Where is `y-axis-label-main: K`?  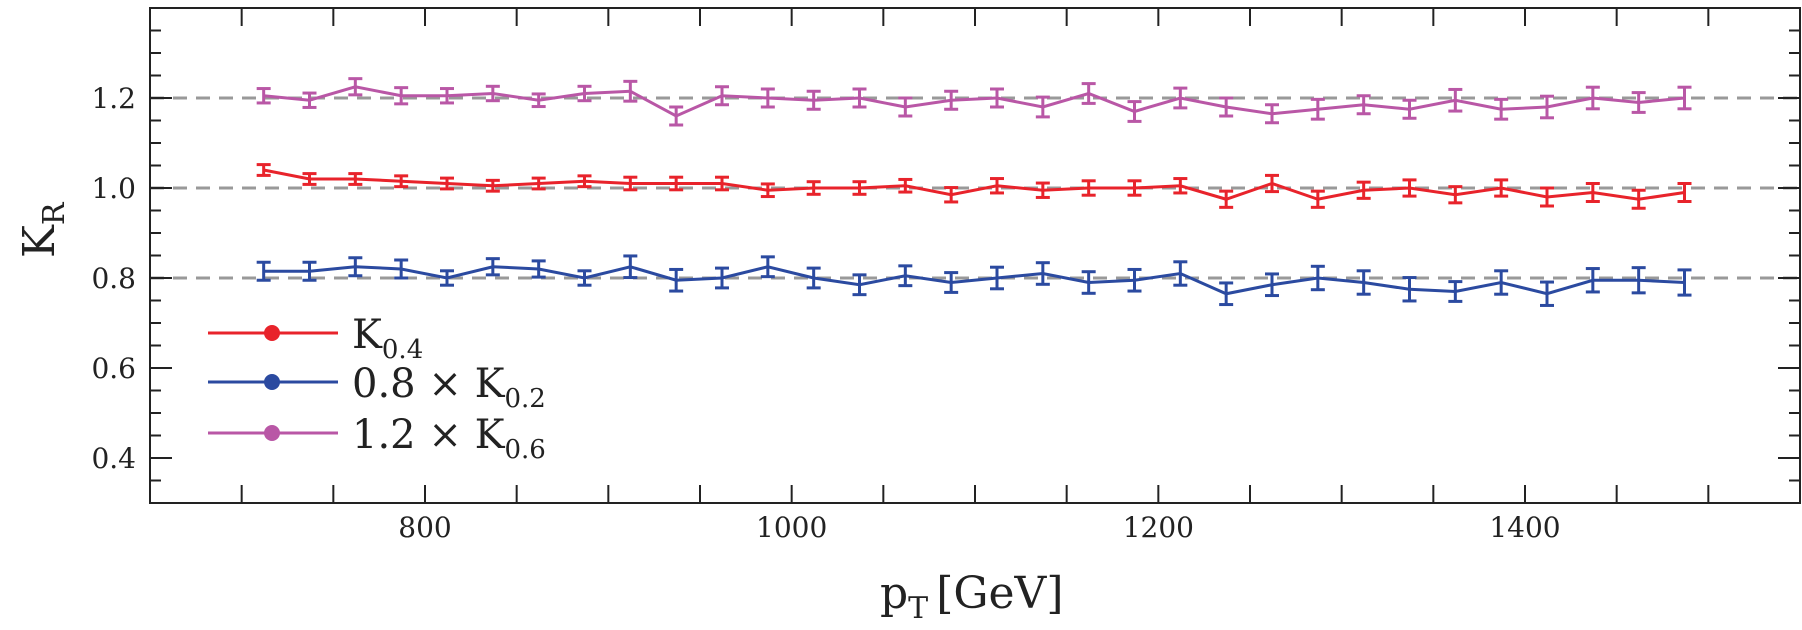 y-axis-label-main: K is located at coordinates (39, 241).